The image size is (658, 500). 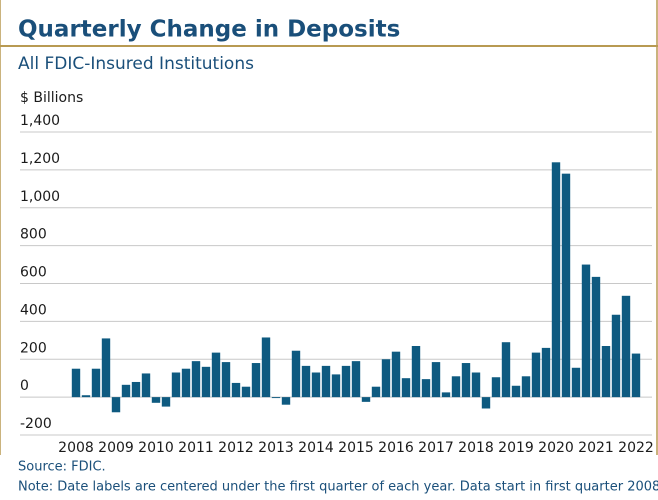 What do you see at coordinates (236, 448) in the screenshot?
I see `x-tick-label: 2012` at bounding box center [236, 448].